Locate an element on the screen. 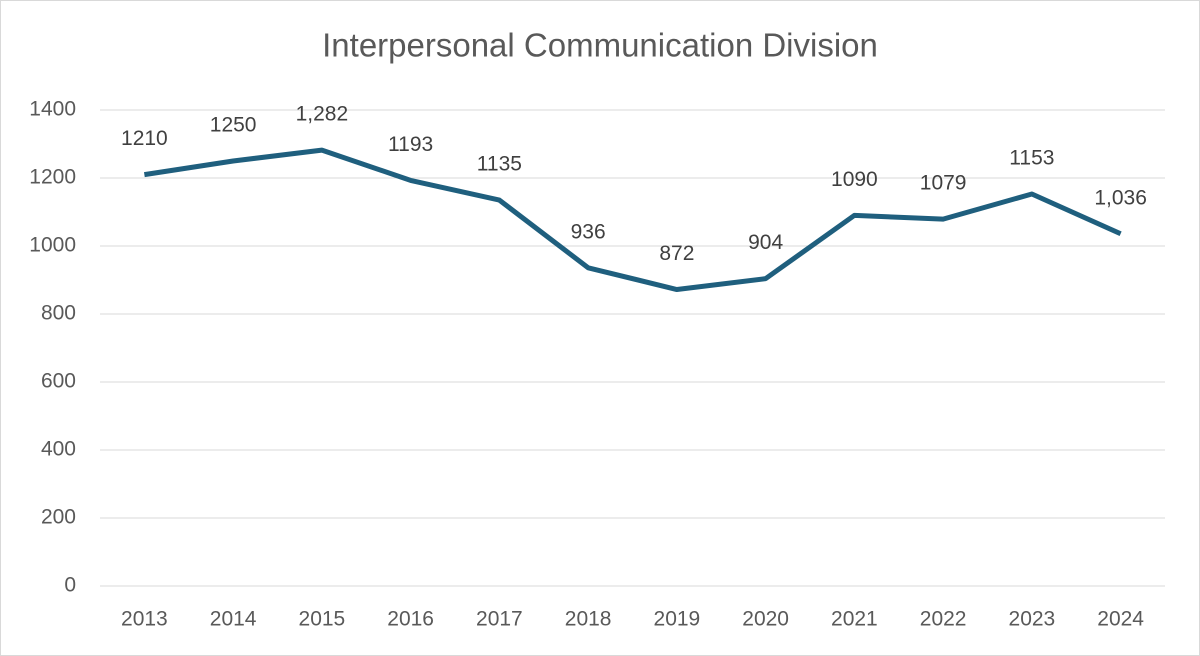 The image size is (1200, 656). data-label: 936 is located at coordinates (588, 231).